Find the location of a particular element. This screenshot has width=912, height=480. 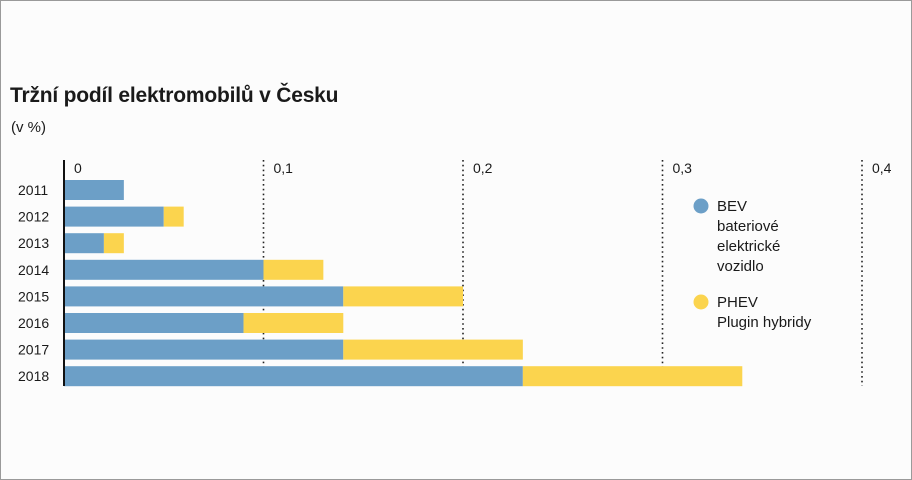

legend-swatch-phev is located at coordinates (701, 302).